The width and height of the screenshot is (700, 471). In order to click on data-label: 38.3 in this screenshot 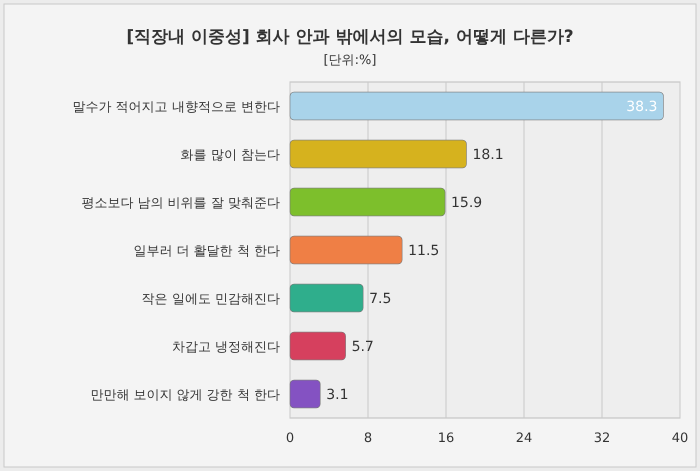, I will do `click(642, 107)`.